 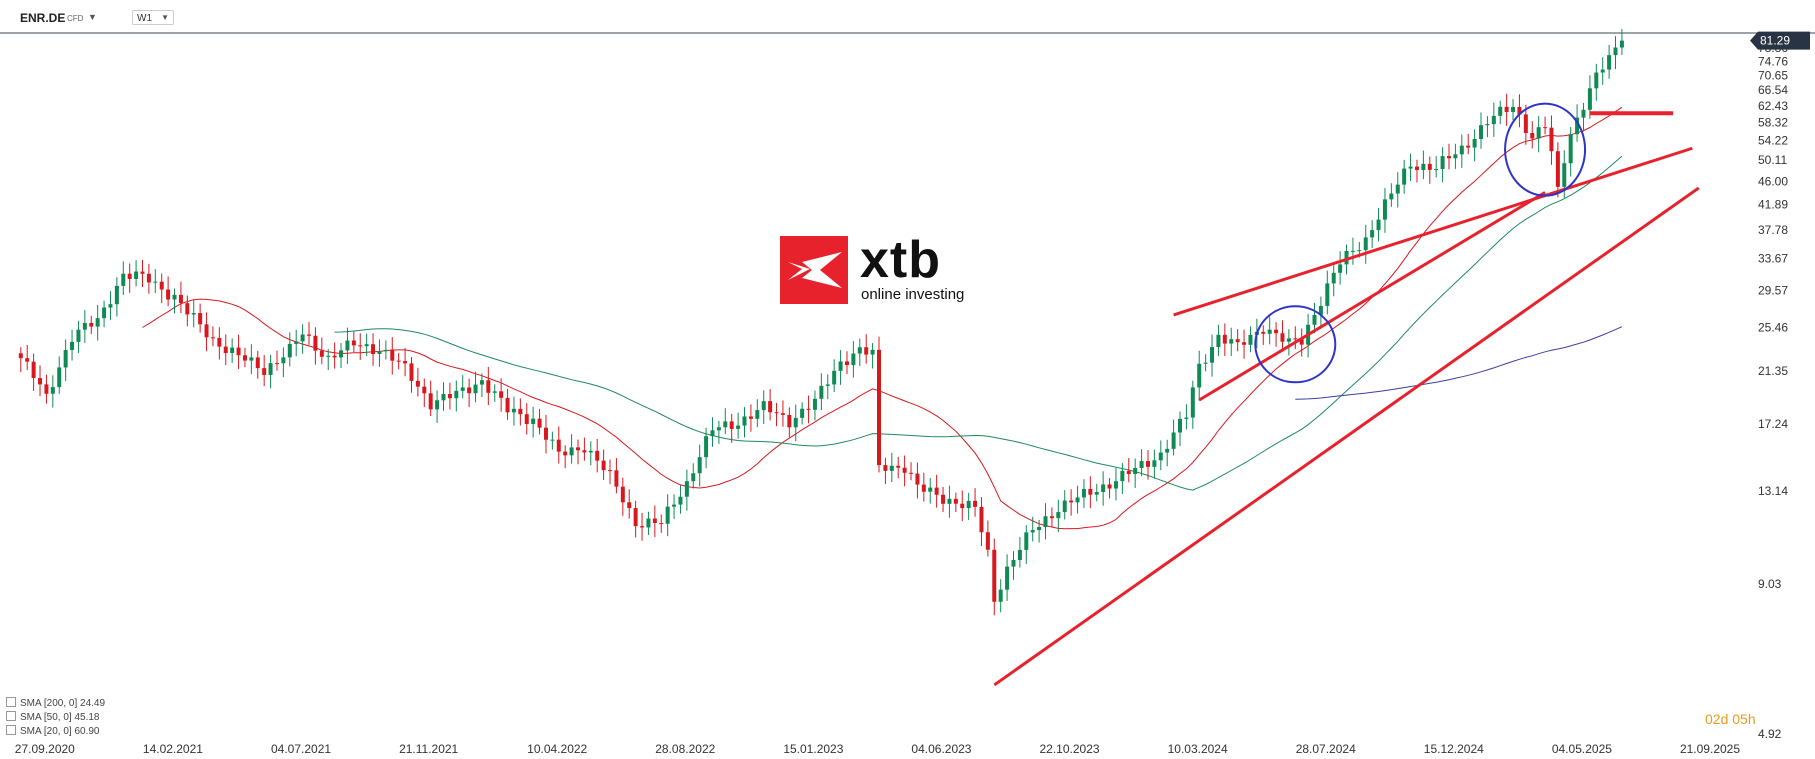 I want to click on timer-days: 02, so click(x=1713, y=719).